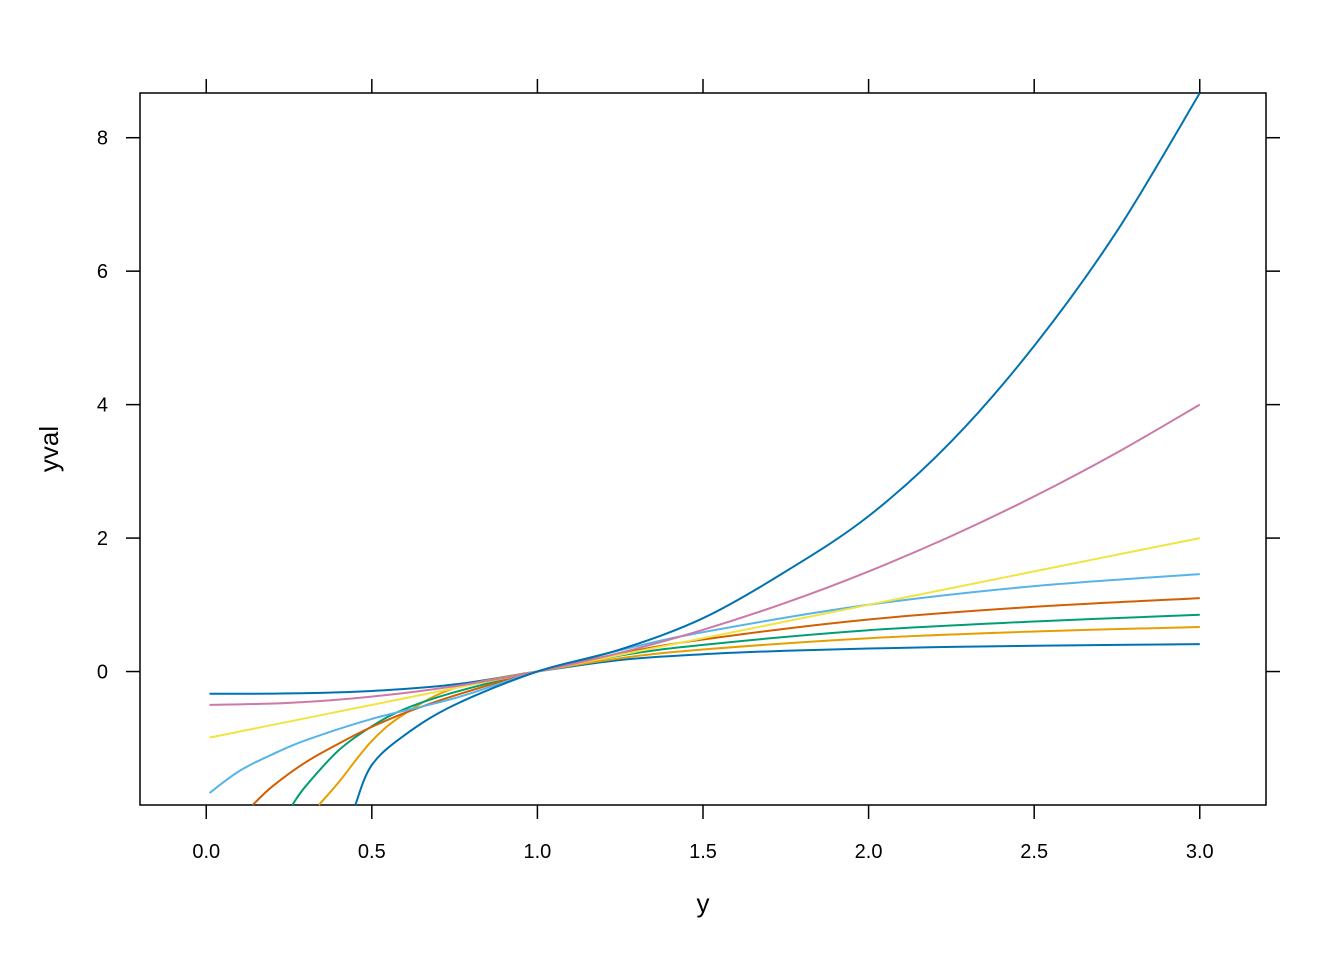  Describe the element at coordinates (1034, 852) in the screenshot. I see `x-tick-label: 2.5` at that location.